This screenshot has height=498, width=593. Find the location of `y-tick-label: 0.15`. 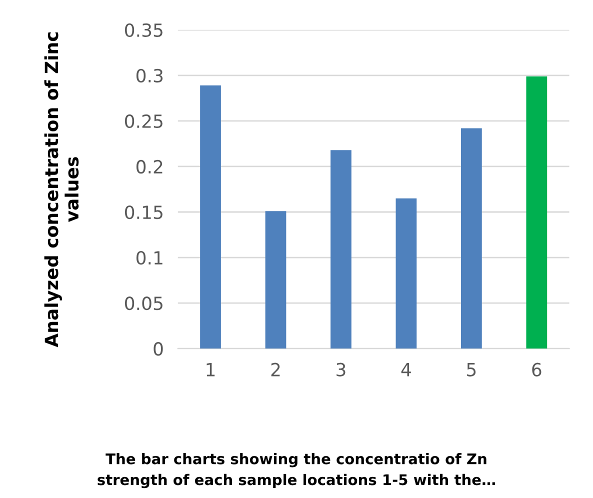

y-tick-label: 0.15 is located at coordinates (143, 212).